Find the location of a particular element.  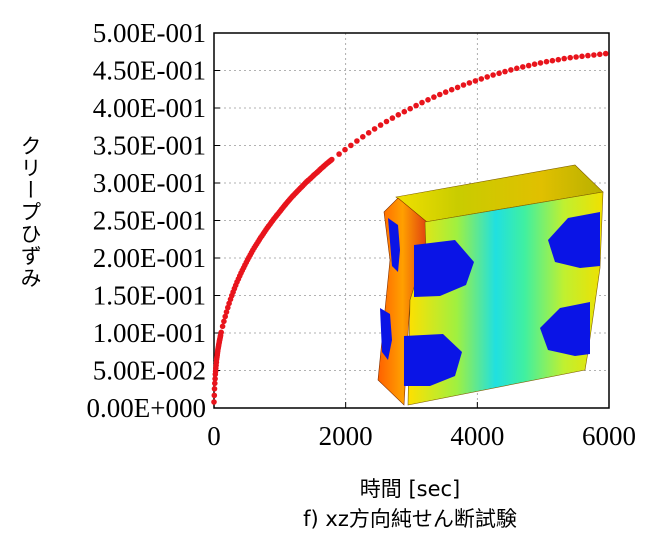

x-tick-label: 4000 is located at coordinates (477, 436).